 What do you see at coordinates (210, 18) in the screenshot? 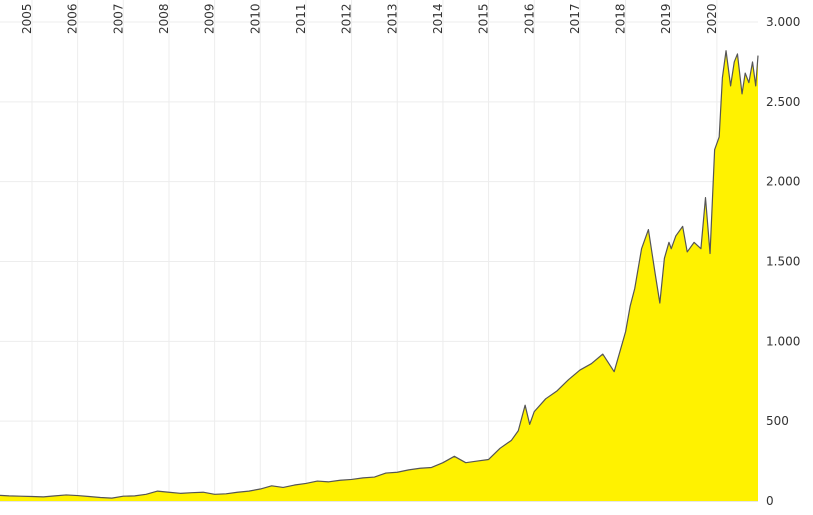
I see `x-tick-label: 2009` at bounding box center [210, 18].